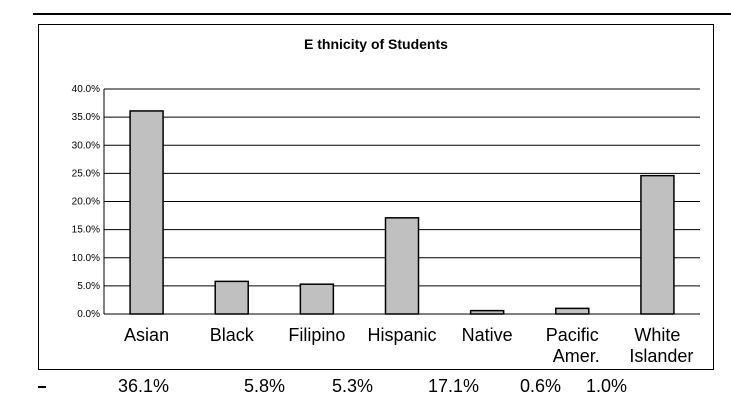 The width and height of the screenshot is (731, 401). I want to click on bar-filipino, so click(317, 299).